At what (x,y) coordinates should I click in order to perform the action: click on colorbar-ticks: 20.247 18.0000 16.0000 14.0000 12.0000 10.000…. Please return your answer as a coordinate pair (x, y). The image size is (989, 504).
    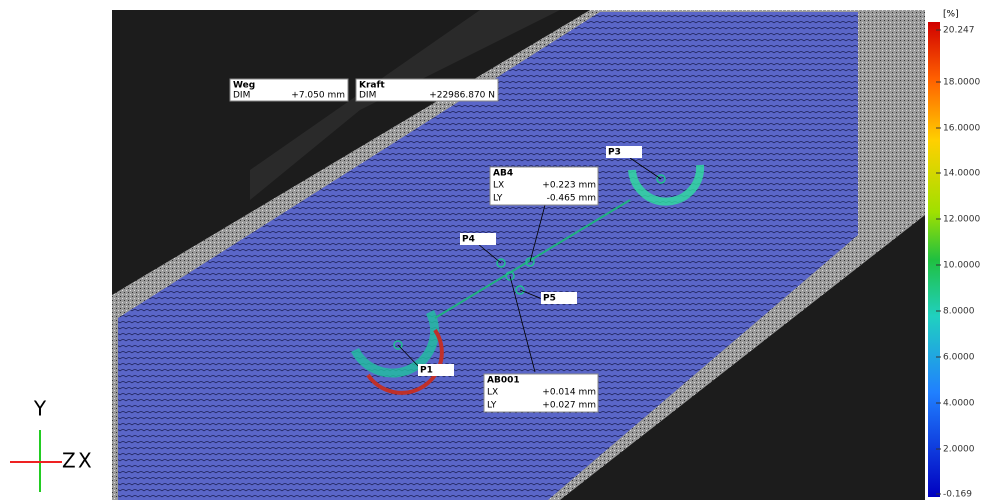
    Looking at the image, I should click on (958, 263).